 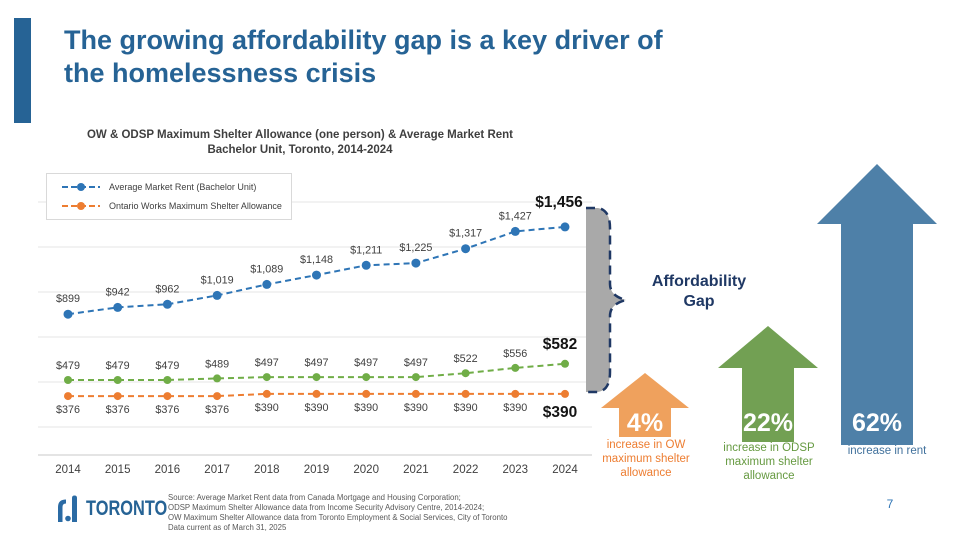 I want to click on data-label: $1,456, so click(x=559, y=202).